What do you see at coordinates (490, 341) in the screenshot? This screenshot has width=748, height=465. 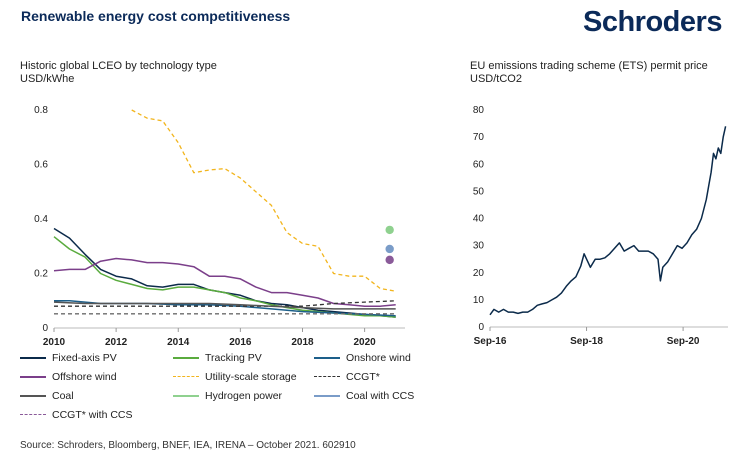 I see `ets-xtick-label: Sep-16` at bounding box center [490, 341].